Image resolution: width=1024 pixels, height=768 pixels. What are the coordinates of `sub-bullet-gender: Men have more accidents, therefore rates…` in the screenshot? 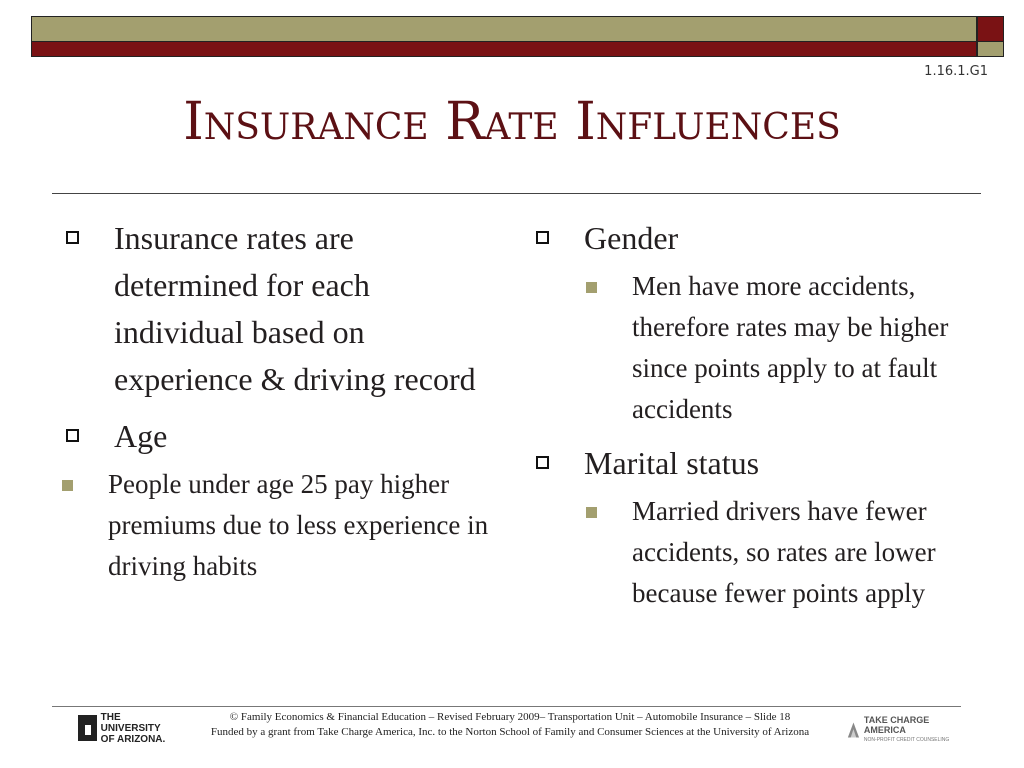 It's located at (750, 348).